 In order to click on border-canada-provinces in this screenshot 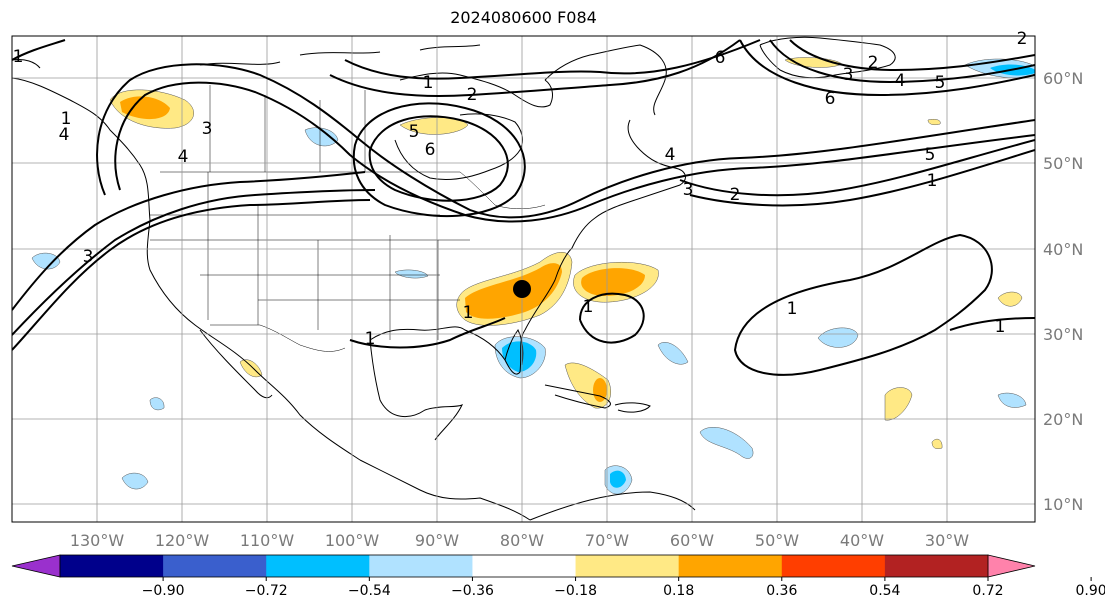, I will do `click(287, 128)`.